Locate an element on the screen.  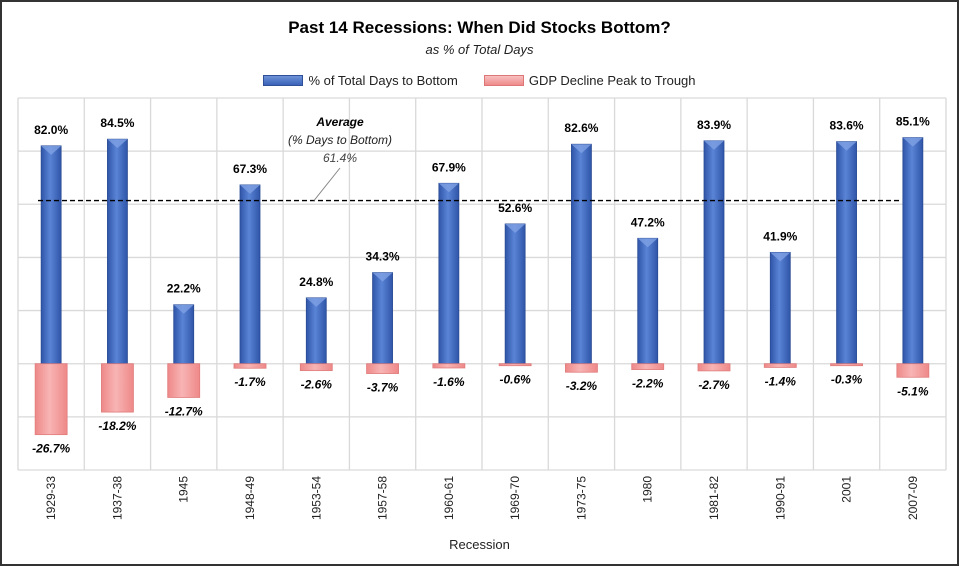
data-label-days: 82.0% is located at coordinates (51, 130).